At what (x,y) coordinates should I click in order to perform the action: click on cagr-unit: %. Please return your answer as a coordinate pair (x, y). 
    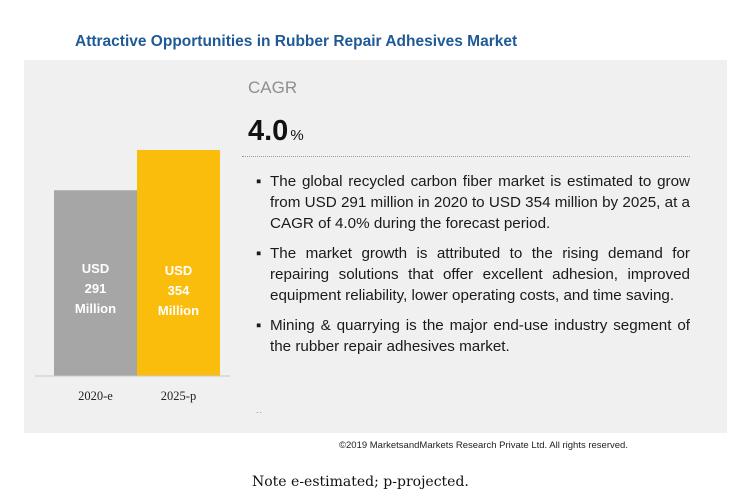
    Looking at the image, I should click on (297, 135).